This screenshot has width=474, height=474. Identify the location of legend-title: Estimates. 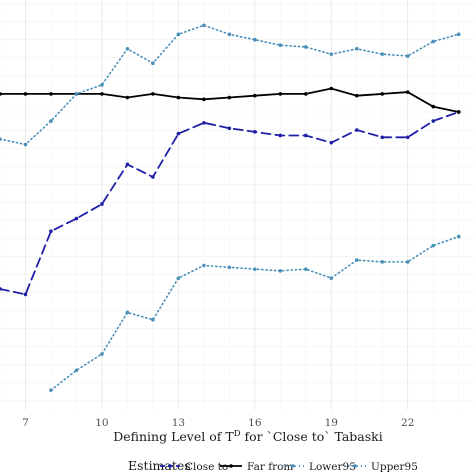
(159, 465).